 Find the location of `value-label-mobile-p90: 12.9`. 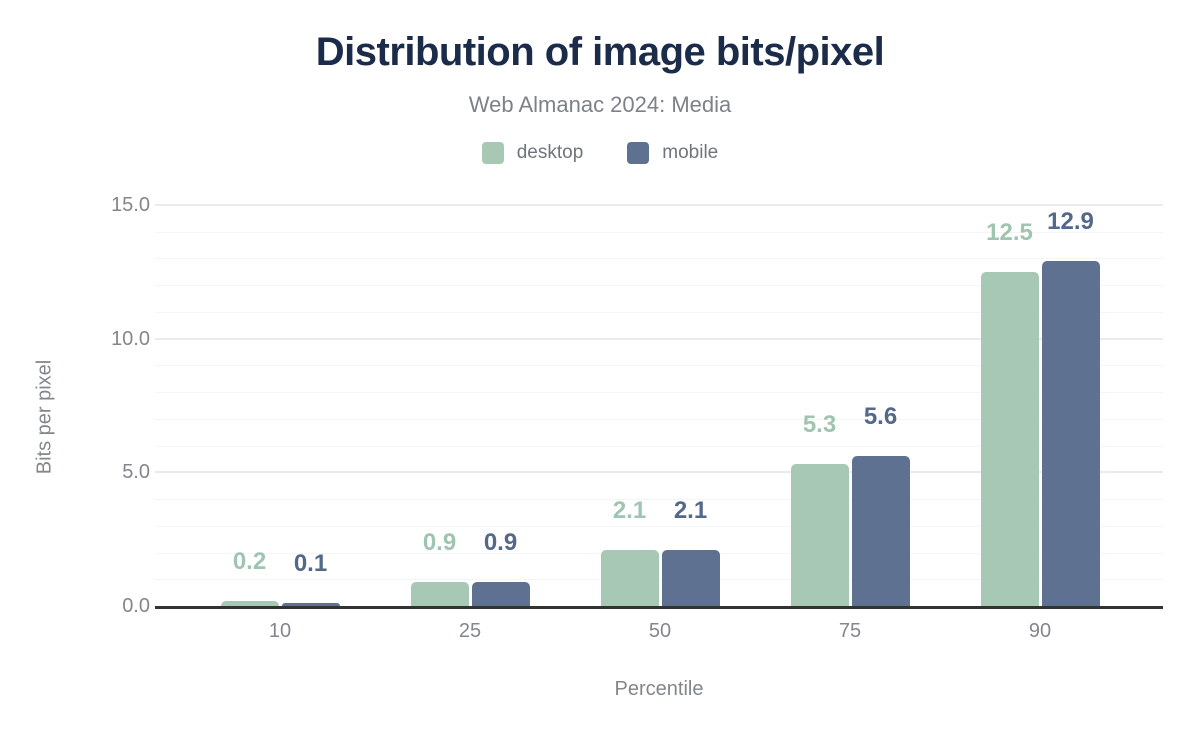

value-label-mobile-p90: 12.9 is located at coordinates (1070, 222).